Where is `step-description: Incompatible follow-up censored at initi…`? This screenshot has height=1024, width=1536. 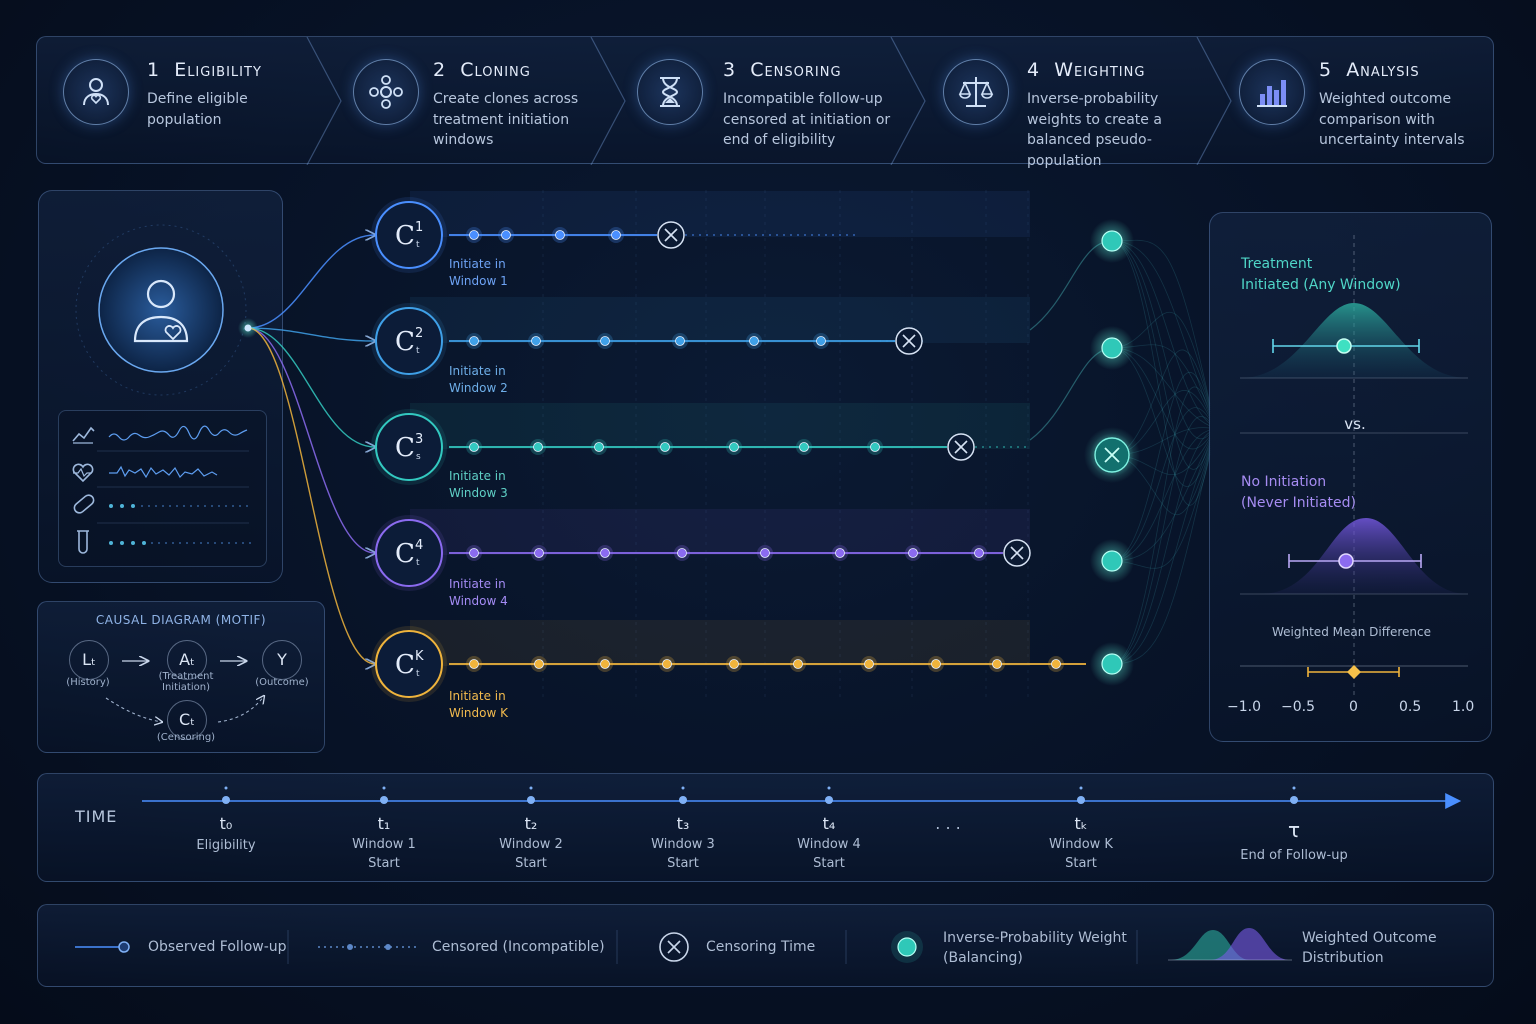 step-description: Incompatible follow-up censored at initi… is located at coordinates (807, 119).